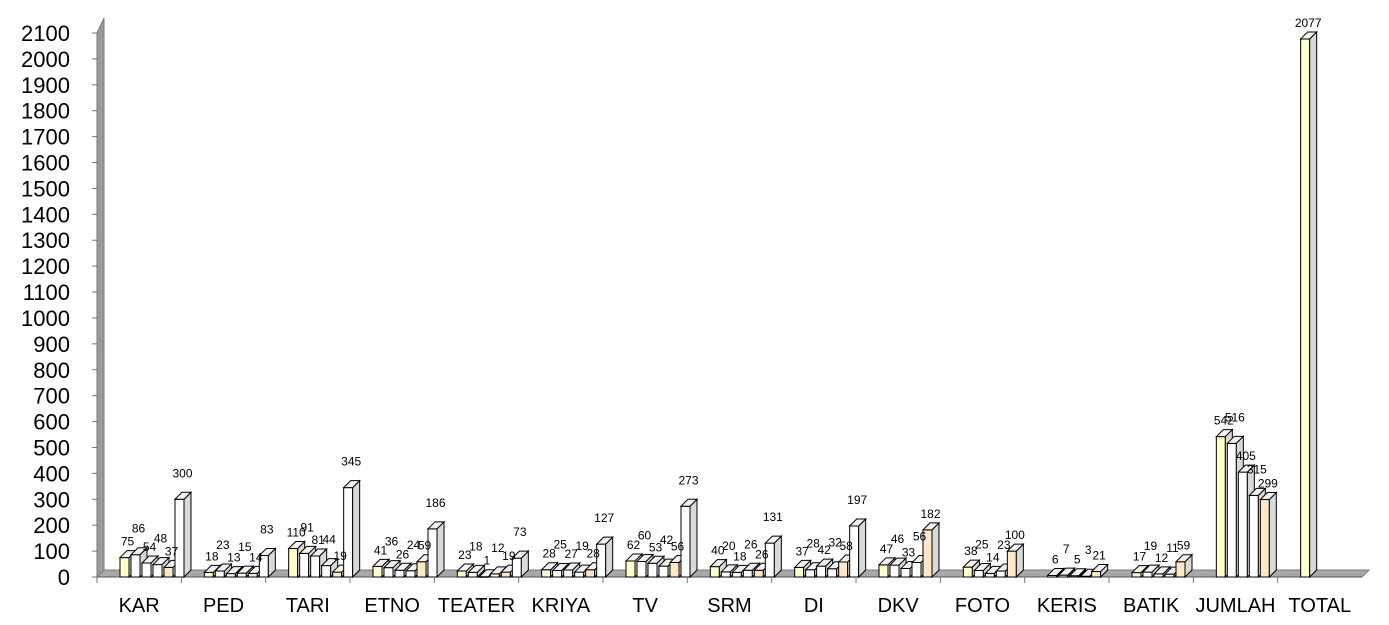 The height and width of the screenshot is (625, 1389). I want to click on data-label: 32, so click(835, 543).